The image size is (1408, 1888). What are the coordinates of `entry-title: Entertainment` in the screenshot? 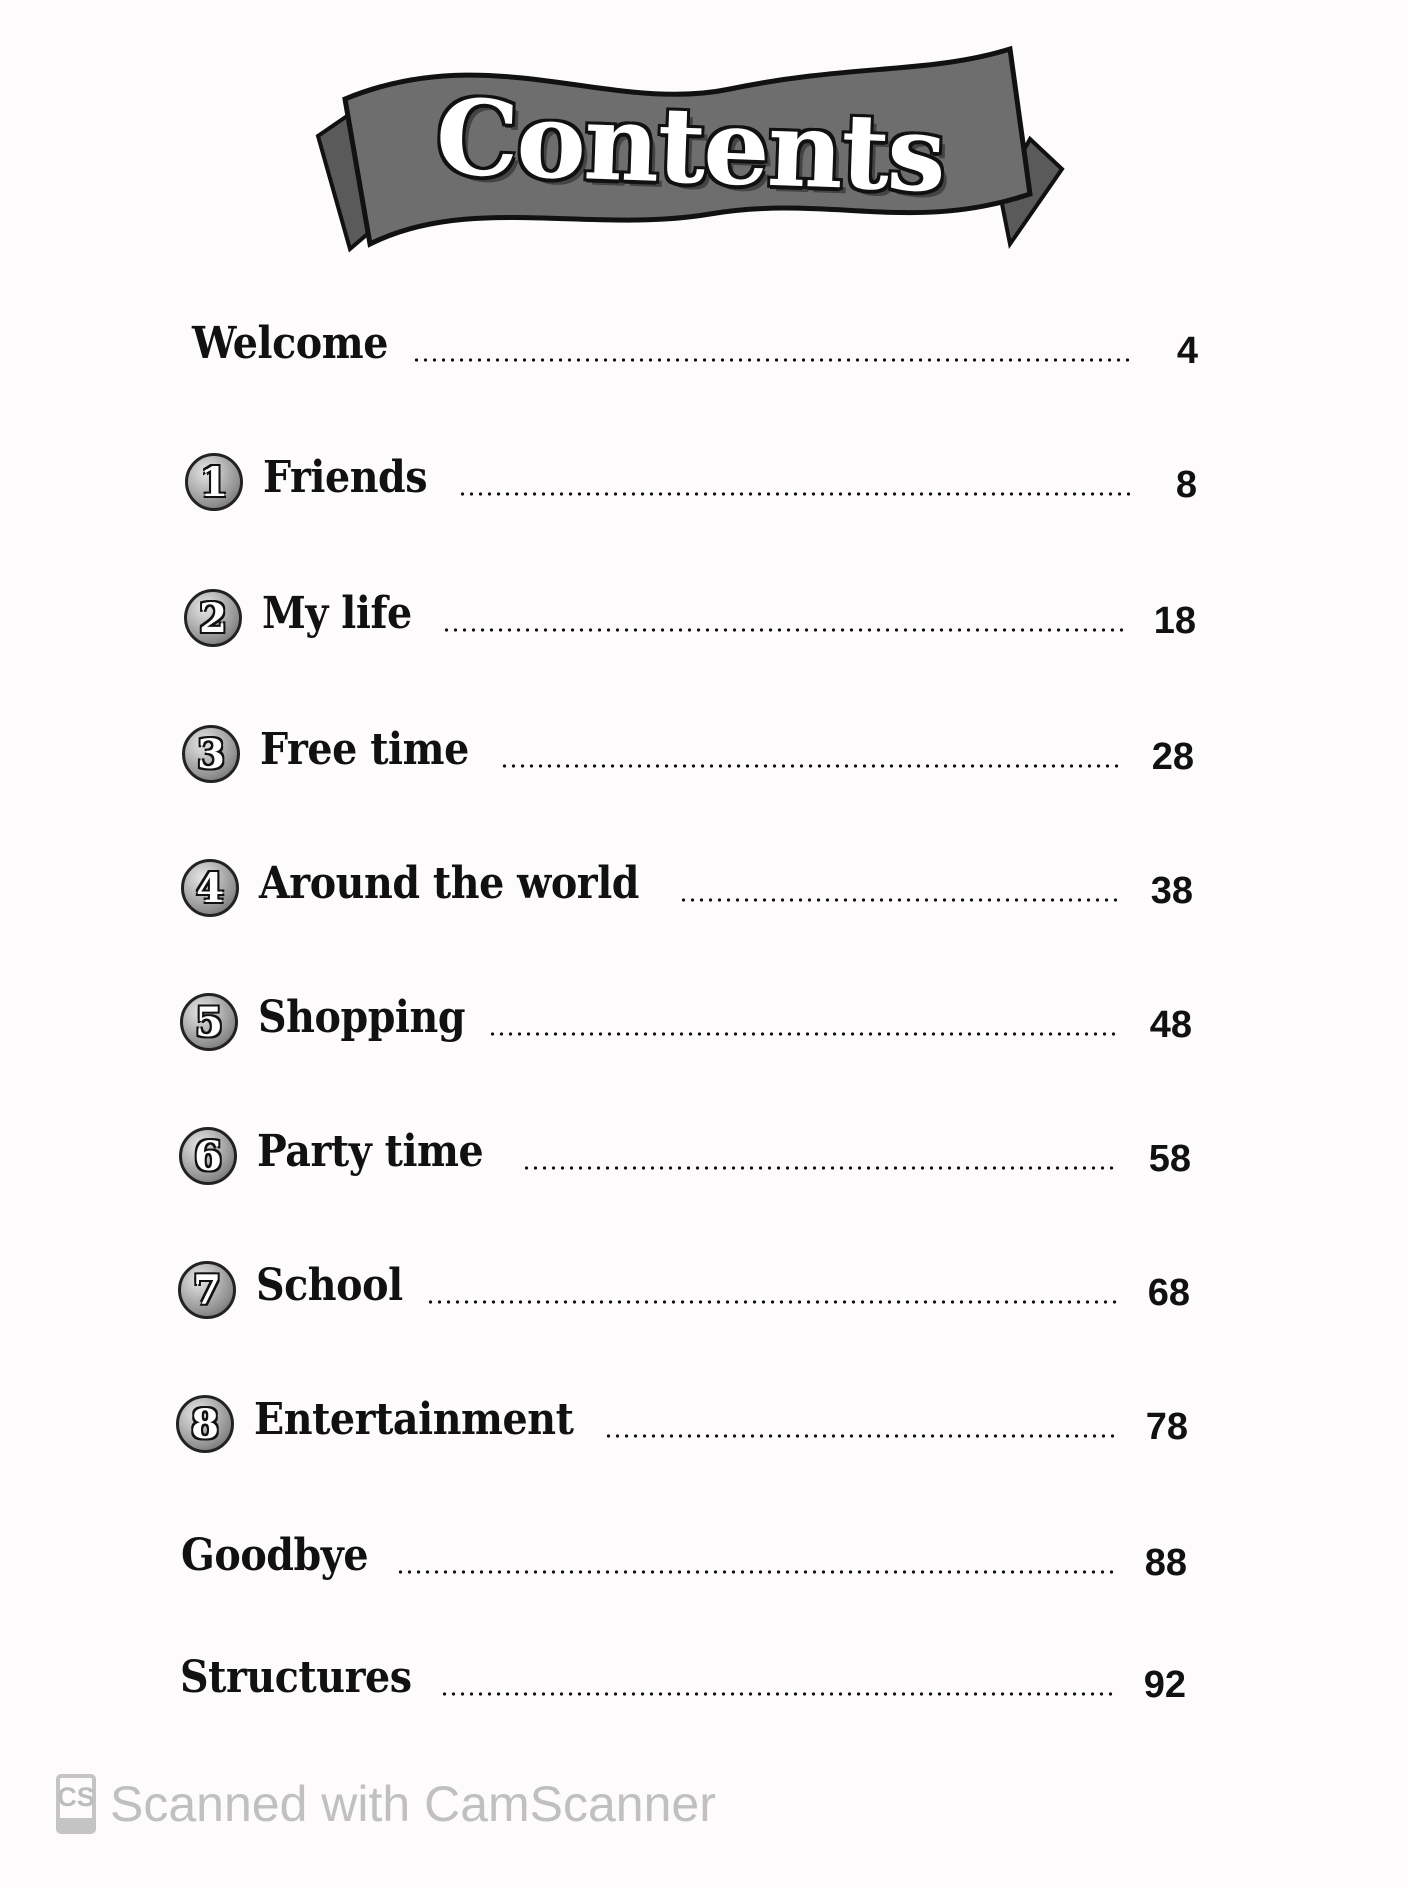 It's located at (414, 1419).